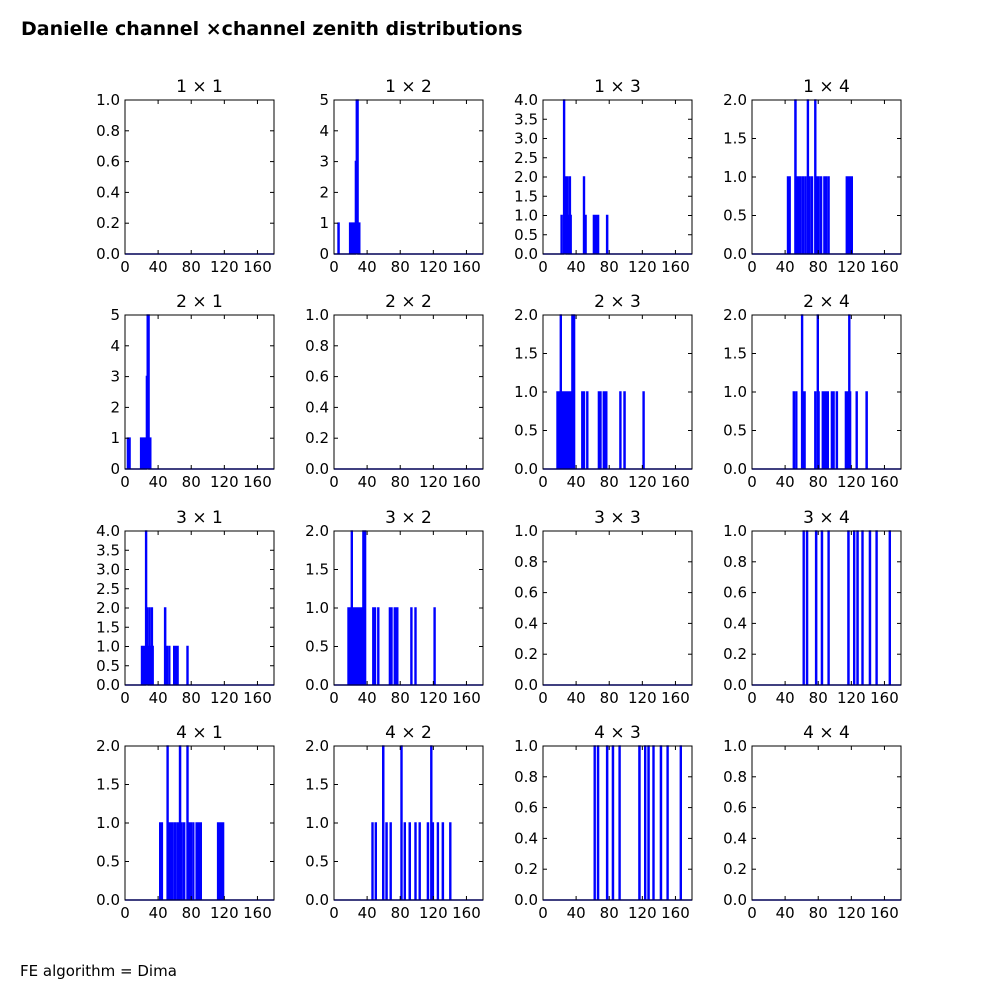 This screenshot has width=1000, height=1000. Describe the element at coordinates (617, 518) in the screenshot. I see `subplot-title: 3 × 3` at that location.